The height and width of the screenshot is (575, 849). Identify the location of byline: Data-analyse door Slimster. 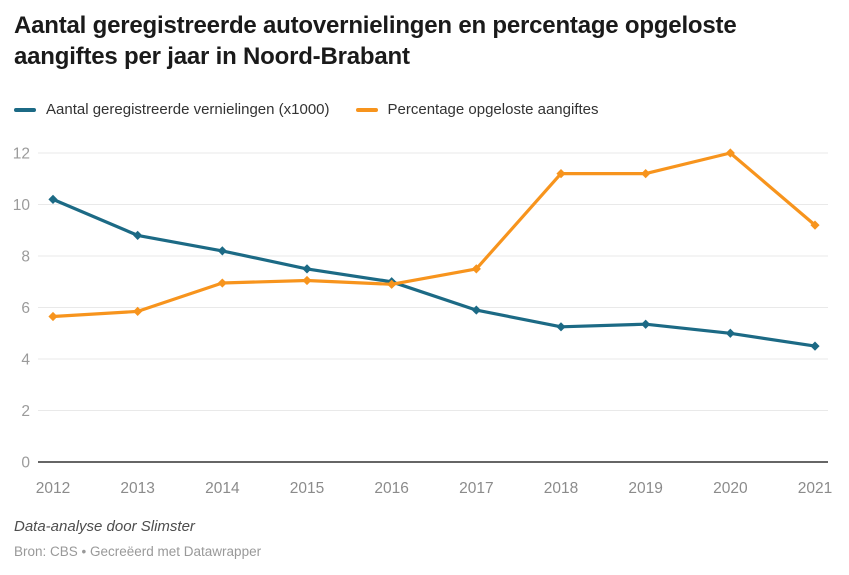
(104, 526).